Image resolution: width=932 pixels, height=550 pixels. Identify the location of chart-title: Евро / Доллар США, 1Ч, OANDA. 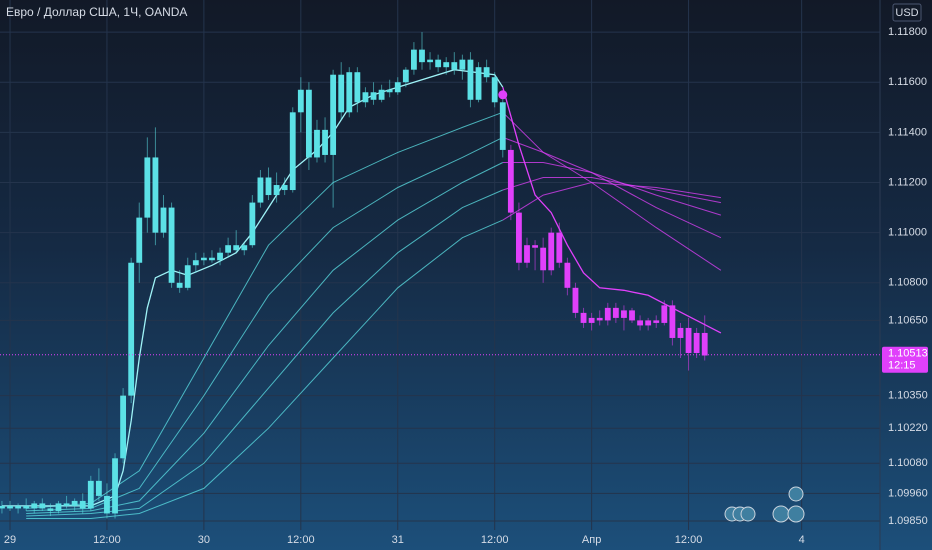
(96, 12).